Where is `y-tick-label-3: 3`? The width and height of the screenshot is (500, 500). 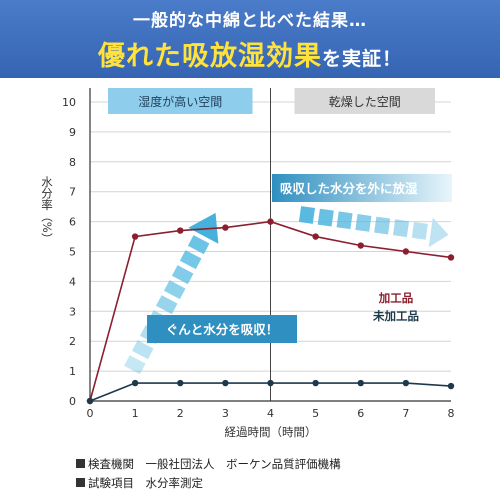
y-tick-label-3: 3 is located at coordinates (72, 311).